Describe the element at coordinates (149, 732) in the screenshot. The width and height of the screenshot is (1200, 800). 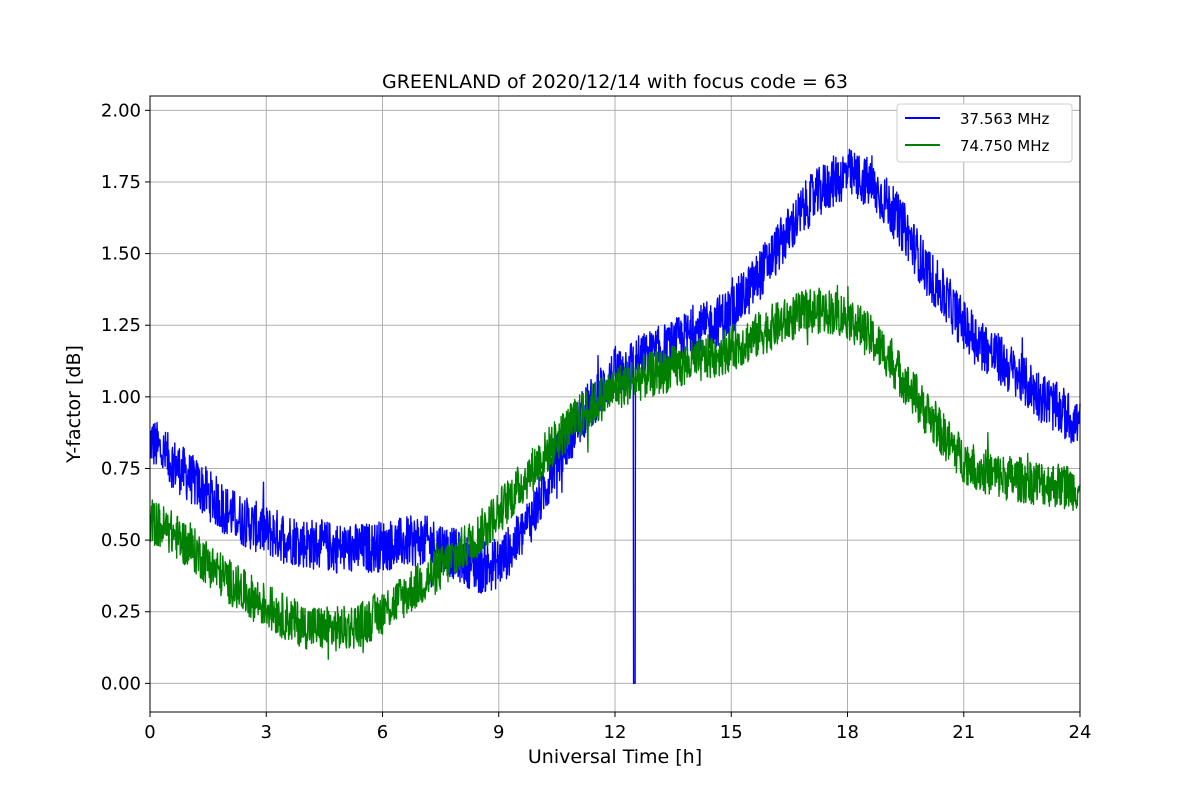
I see `x-tick-label: 0` at that location.